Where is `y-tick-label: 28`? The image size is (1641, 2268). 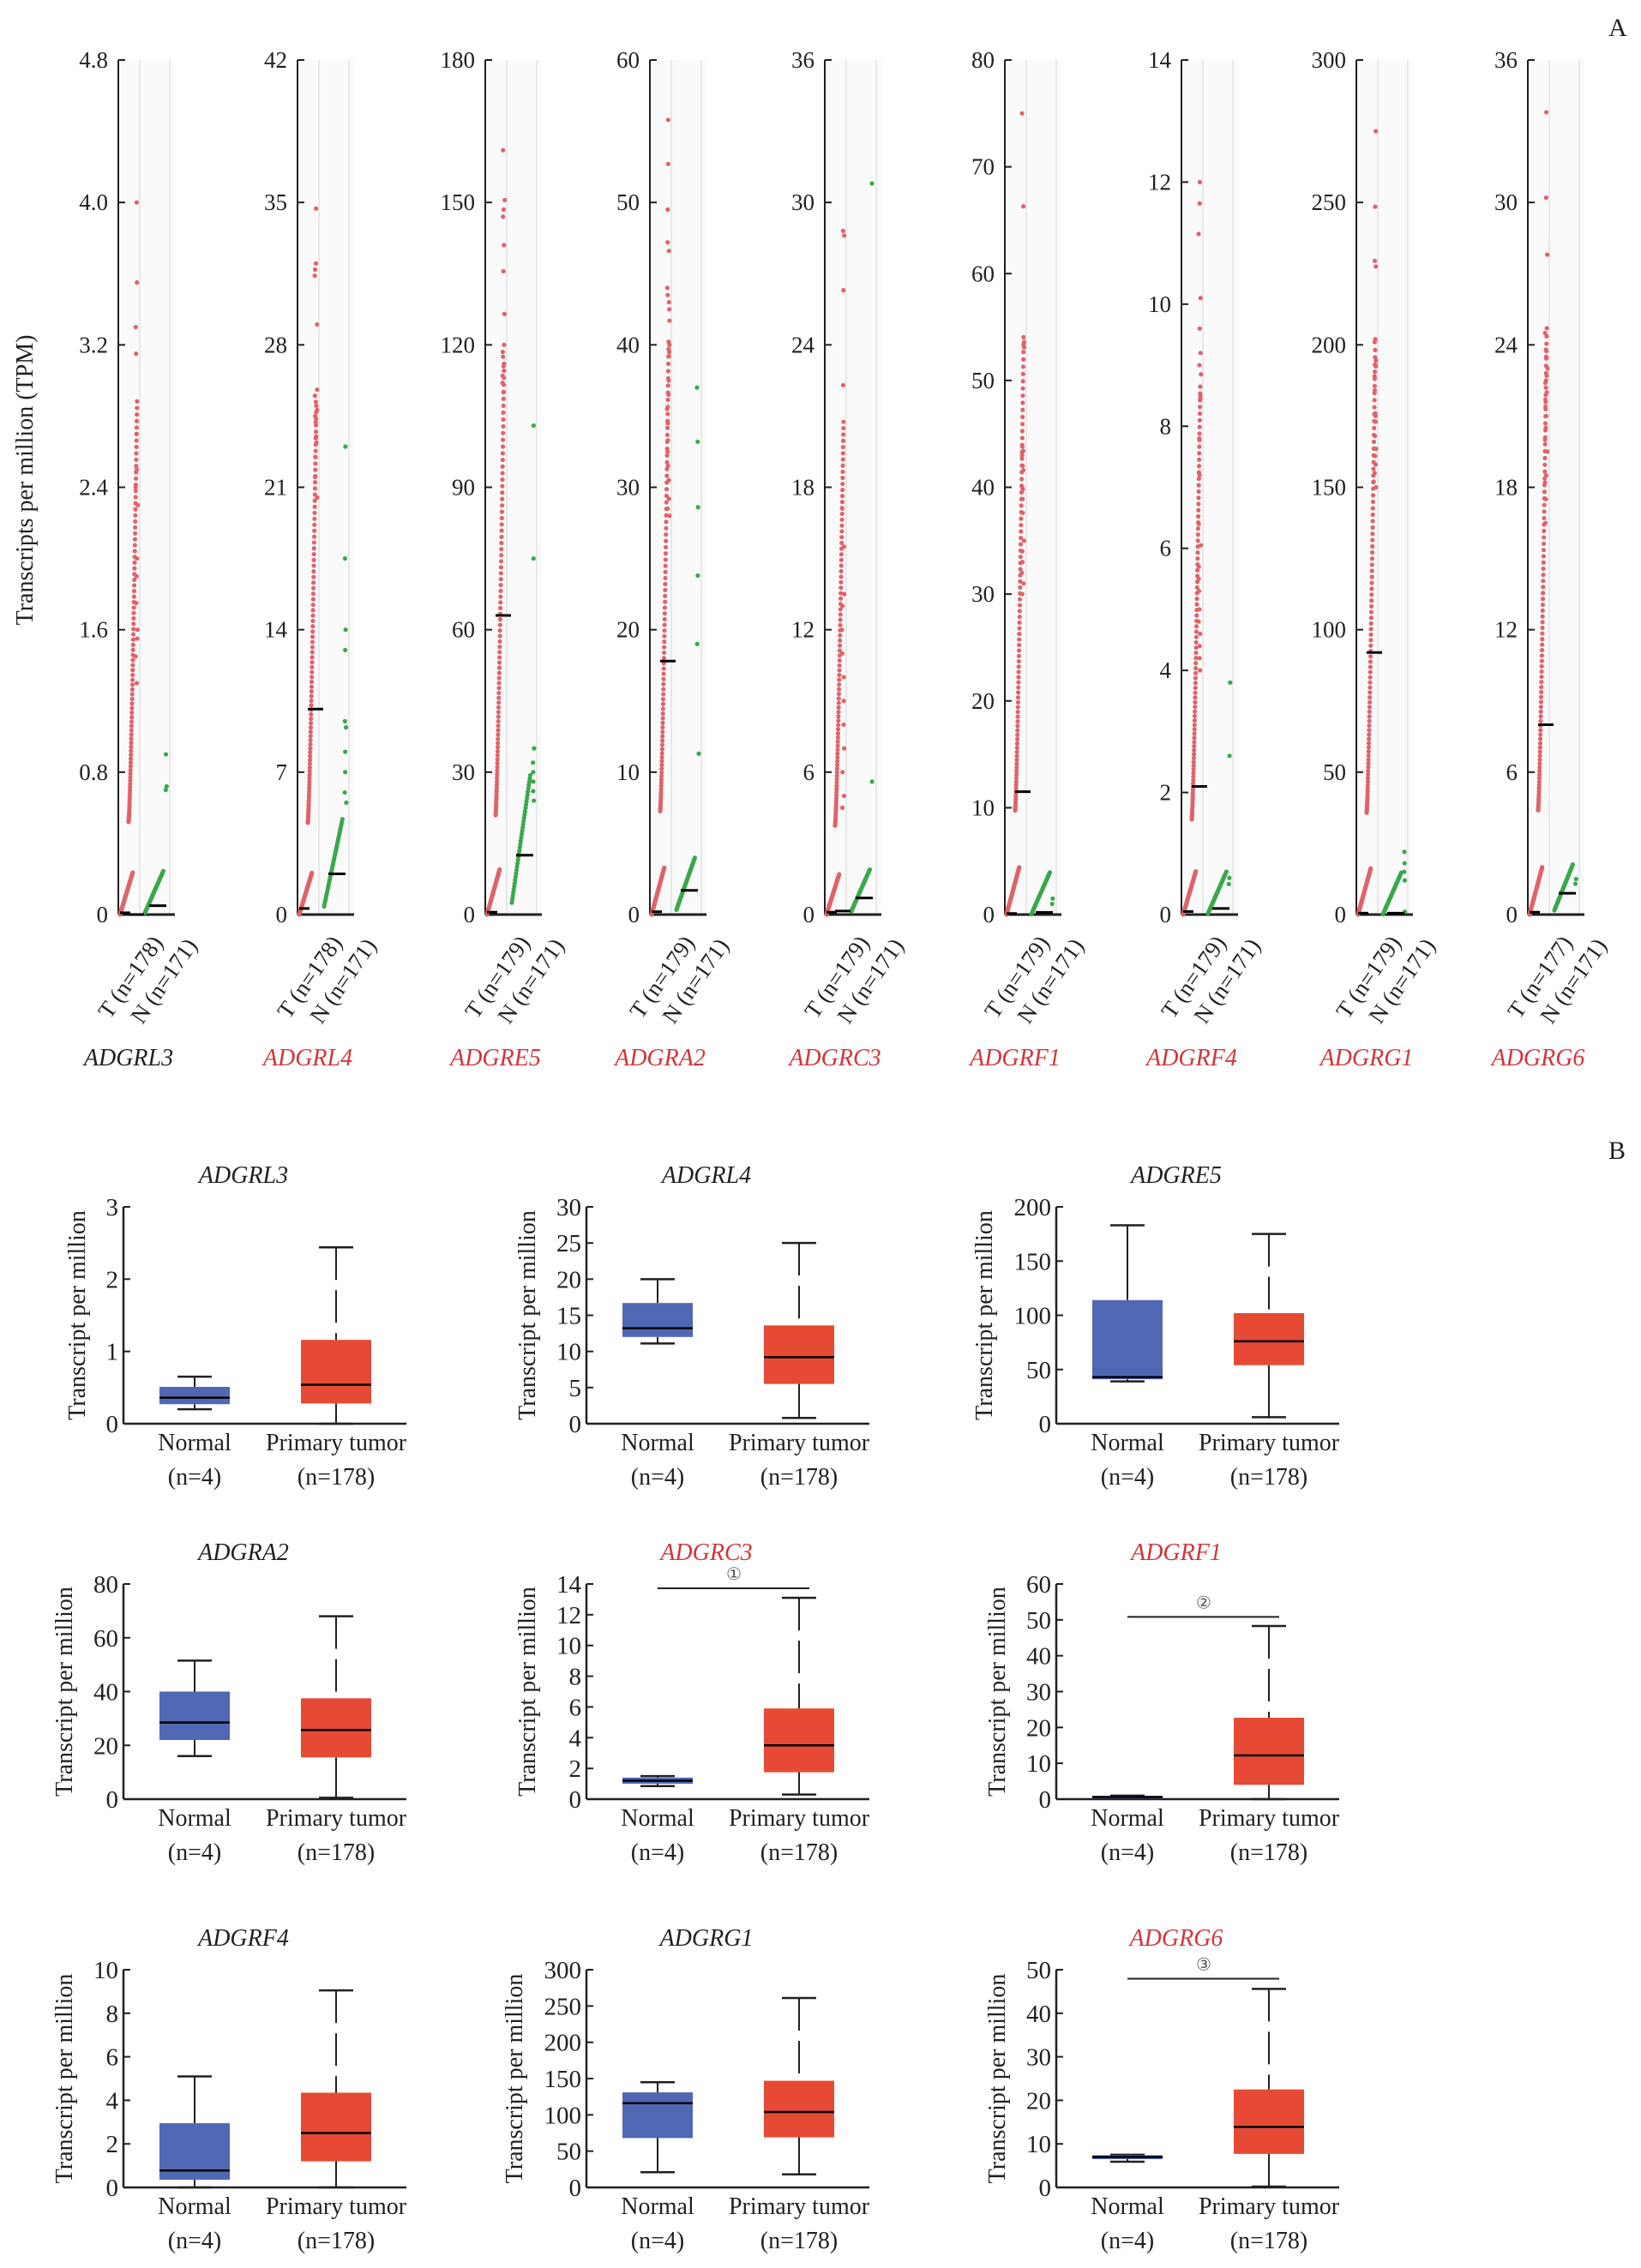
y-tick-label: 28 is located at coordinates (275, 344).